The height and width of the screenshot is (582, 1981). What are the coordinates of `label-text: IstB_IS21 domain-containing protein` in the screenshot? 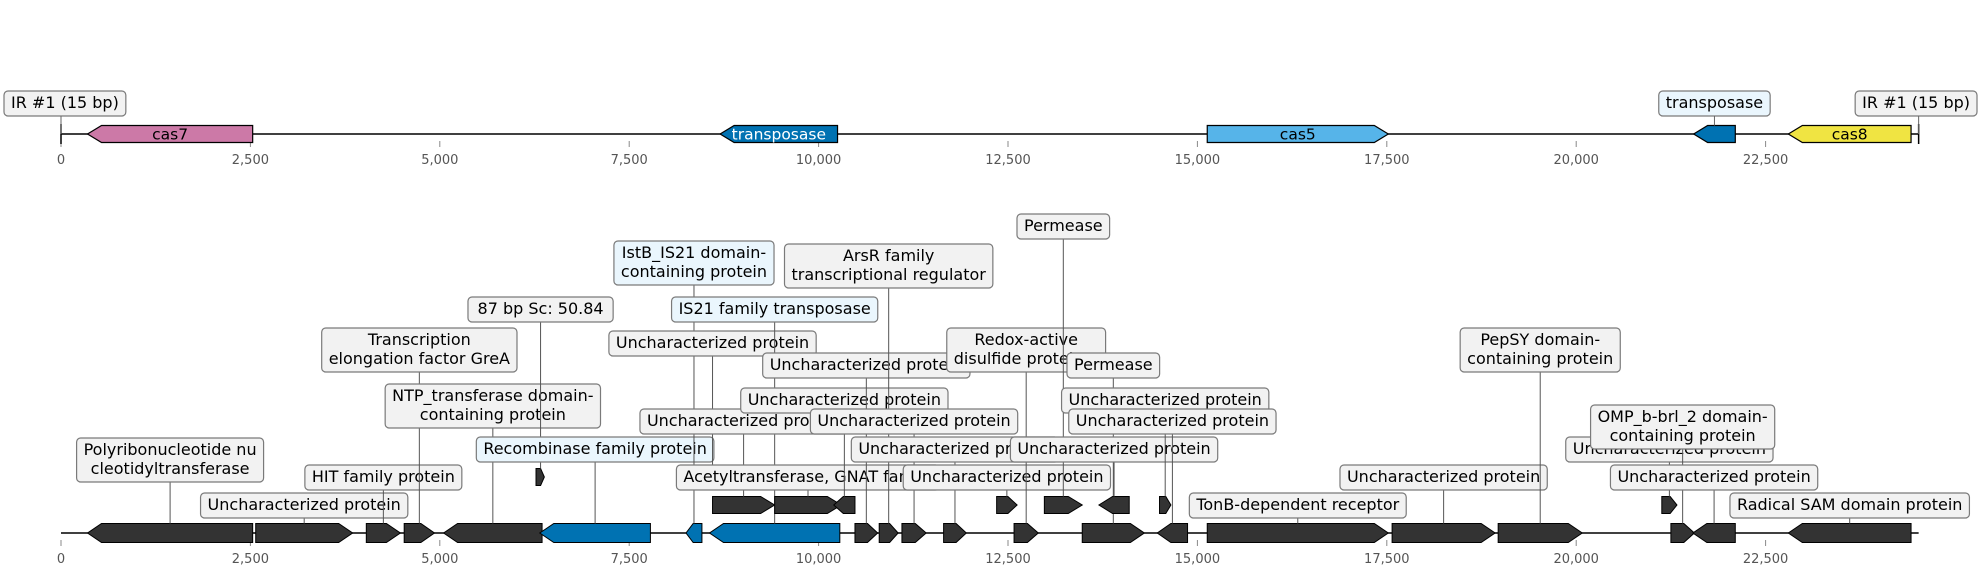 It's located at (694, 262).